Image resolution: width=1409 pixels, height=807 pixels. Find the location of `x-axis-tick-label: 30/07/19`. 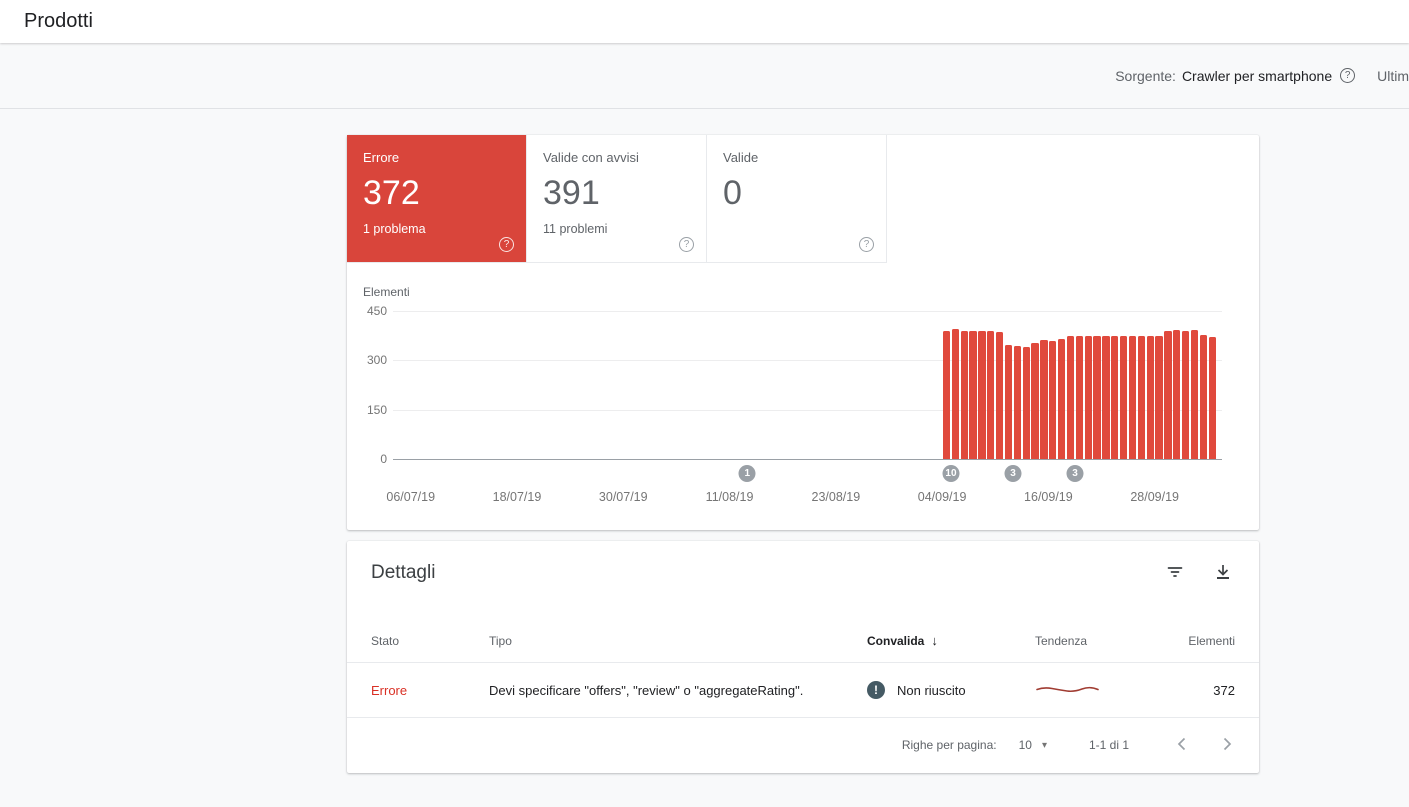

x-axis-tick-label: 30/07/19 is located at coordinates (623, 497).